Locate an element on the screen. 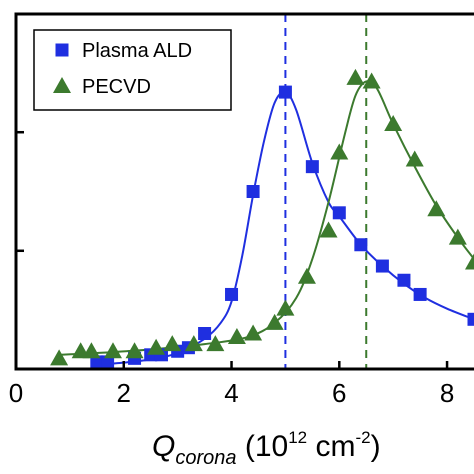 The height and width of the screenshot is (474, 474). x-tick-label-4: 8 is located at coordinates (447, 393).